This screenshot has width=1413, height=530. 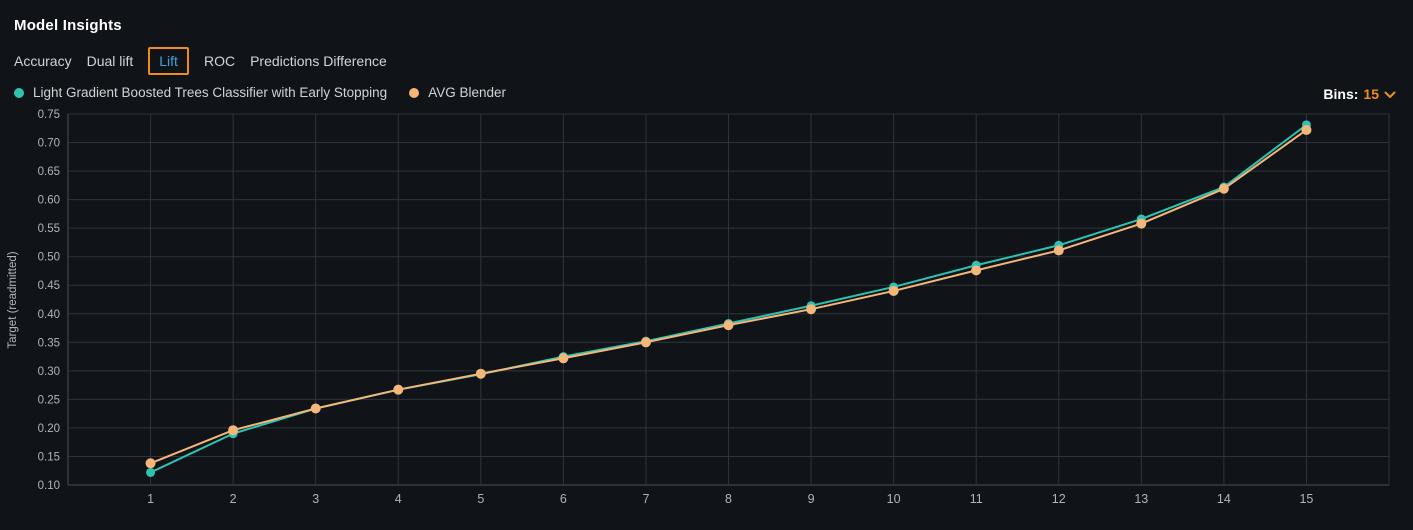 I want to click on tab-predictions-difference: Predictions Difference, so click(x=318, y=61).